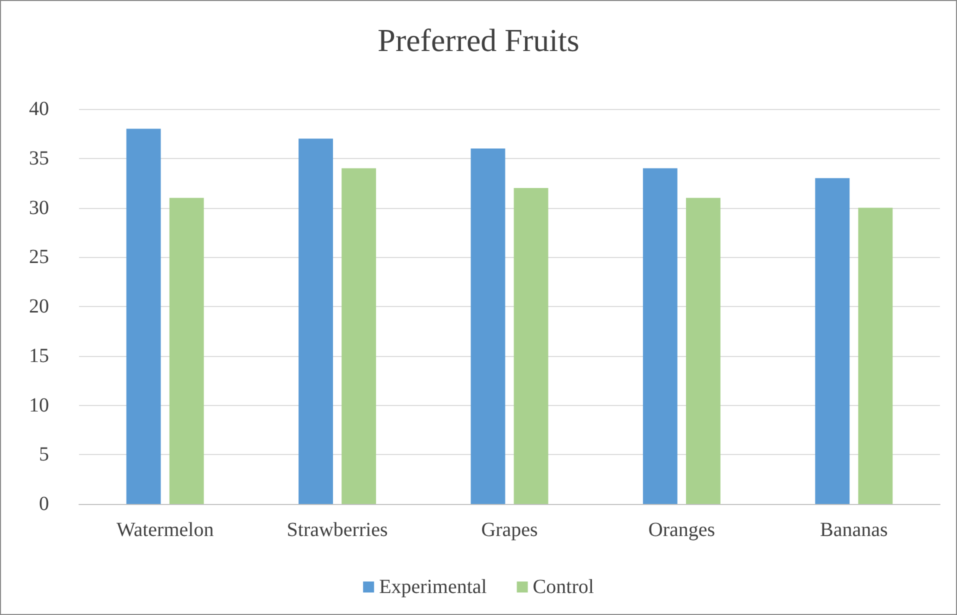  What do you see at coordinates (563, 587) in the screenshot?
I see `legend-label: Control` at bounding box center [563, 587].